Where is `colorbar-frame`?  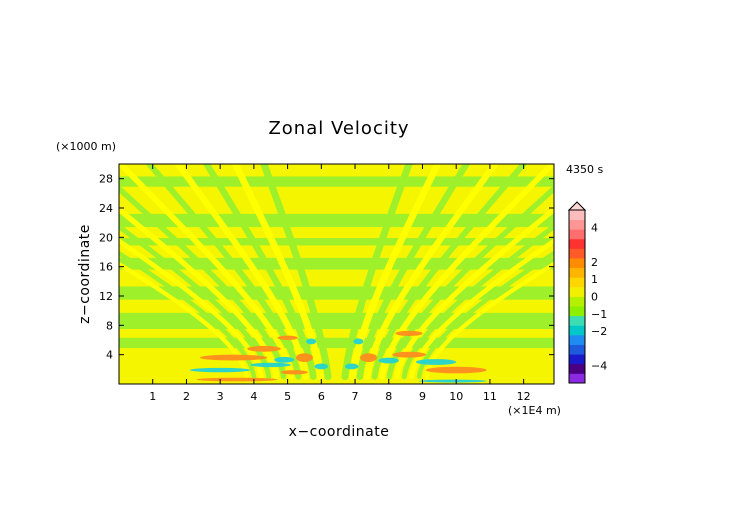
colorbar-frame is located at coordinates (577, 296).